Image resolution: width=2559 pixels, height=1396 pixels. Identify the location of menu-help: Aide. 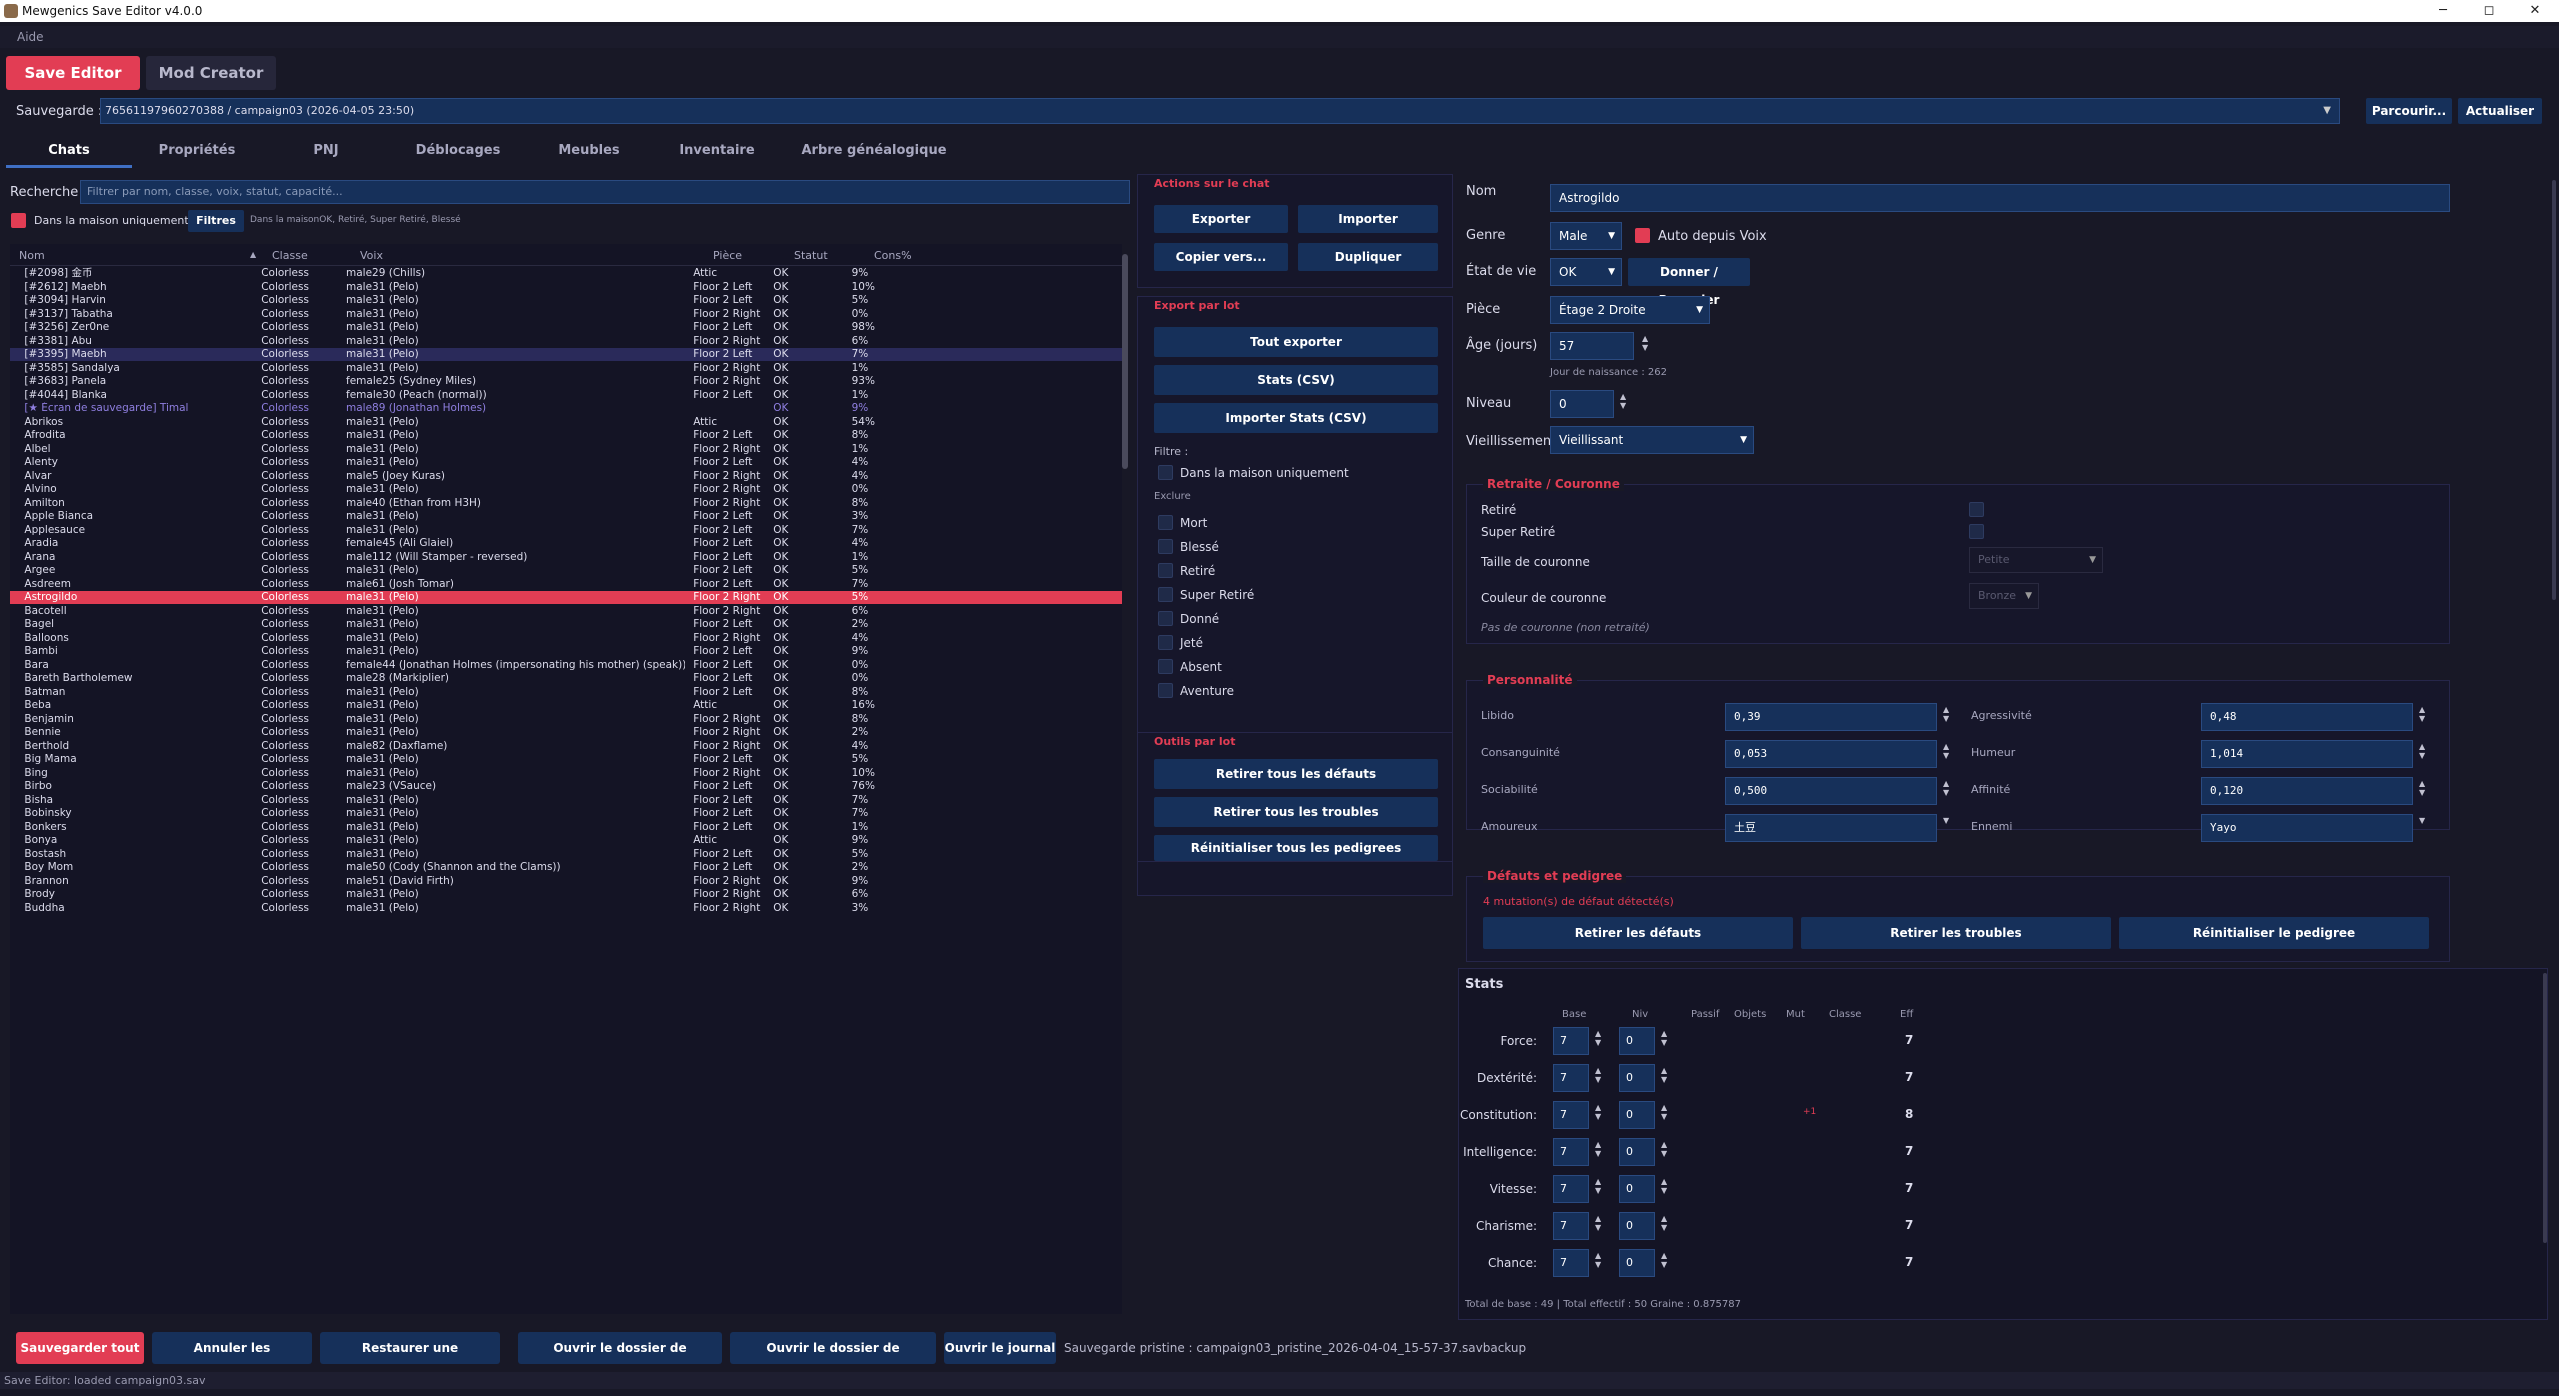
(30, 37).